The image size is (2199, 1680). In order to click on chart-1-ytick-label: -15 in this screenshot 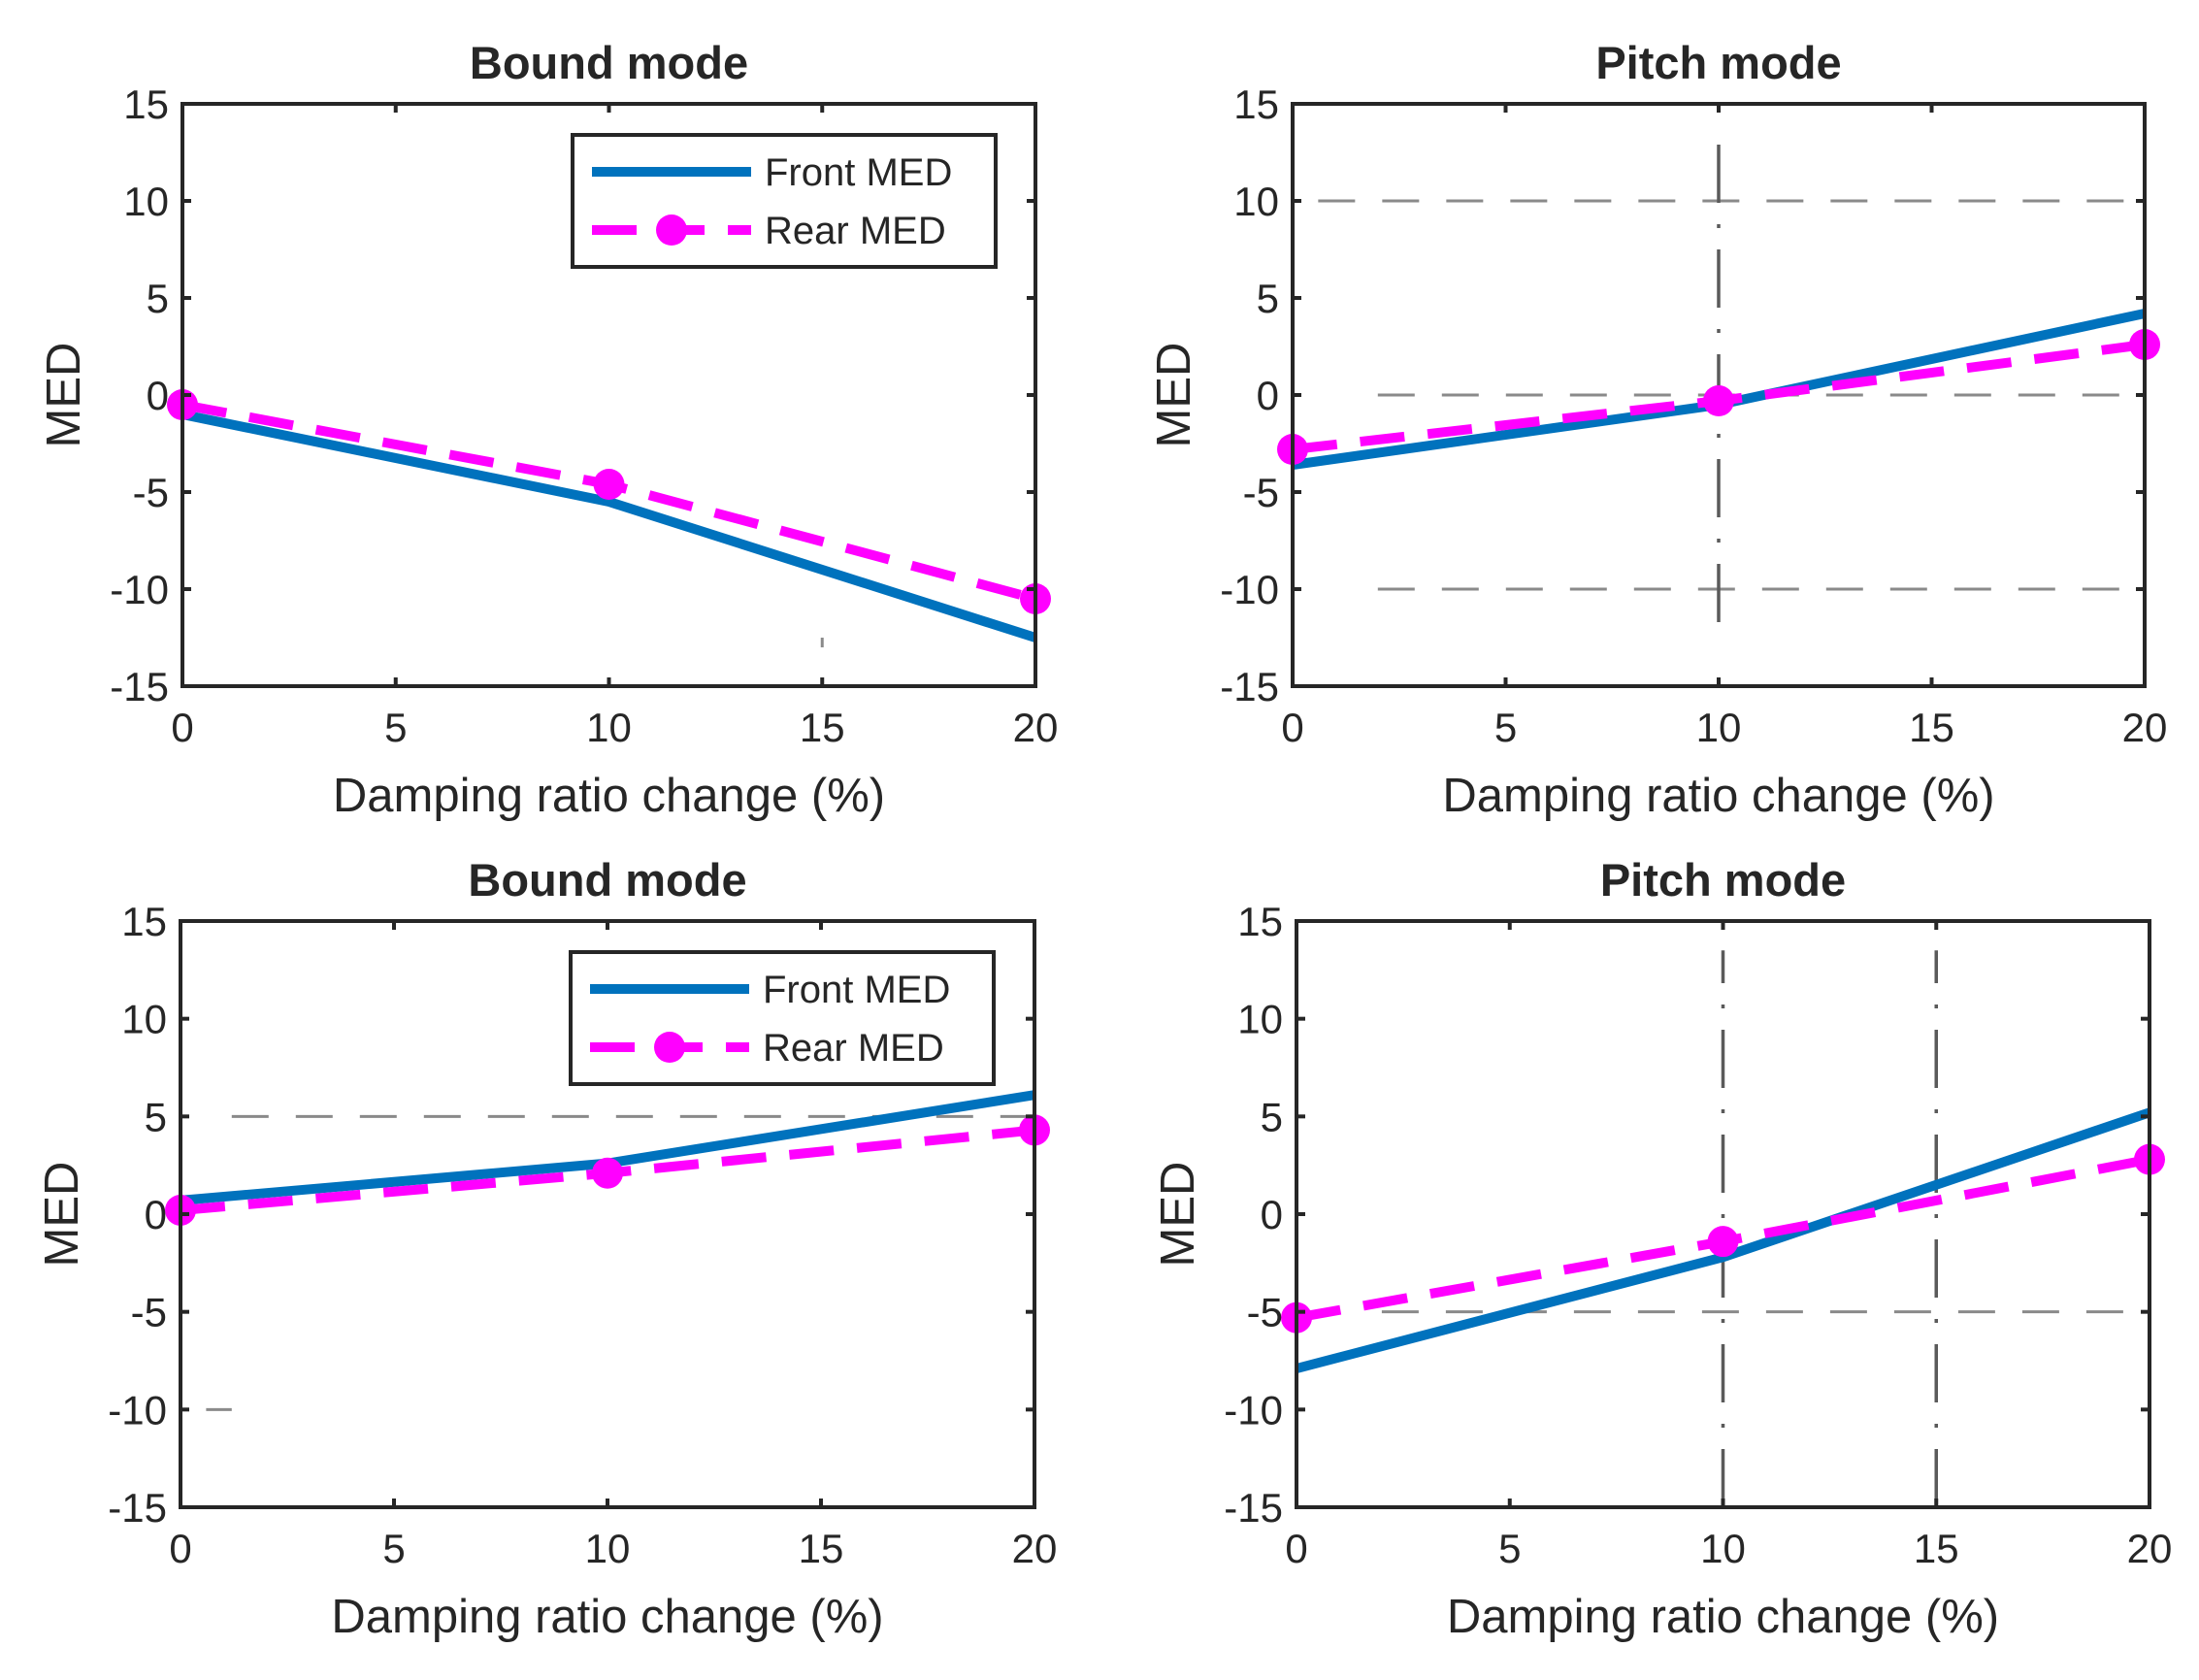, I will do `click(139, 686)`.